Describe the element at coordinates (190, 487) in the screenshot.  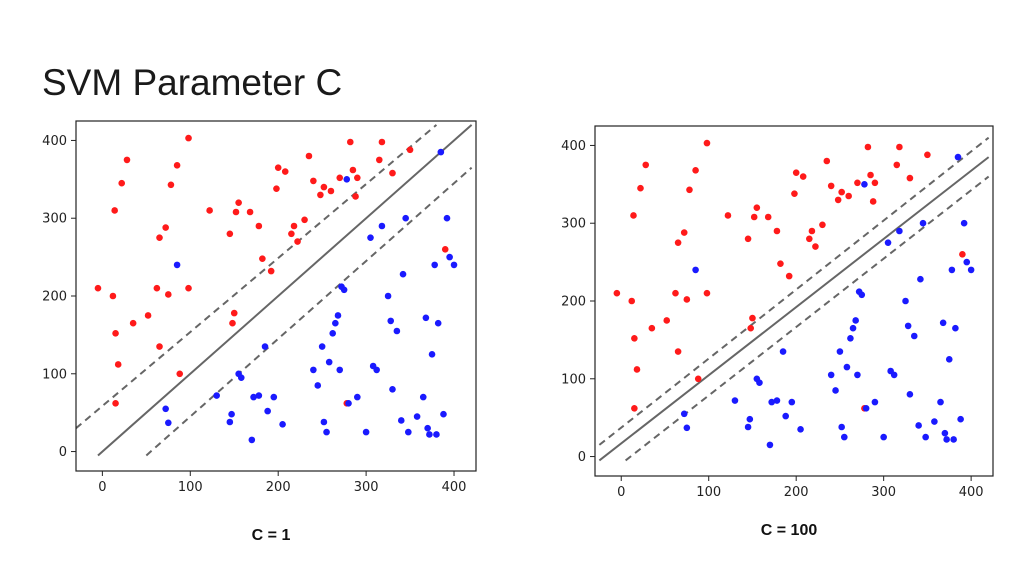
I see `x-tick-label: 100` at that location.